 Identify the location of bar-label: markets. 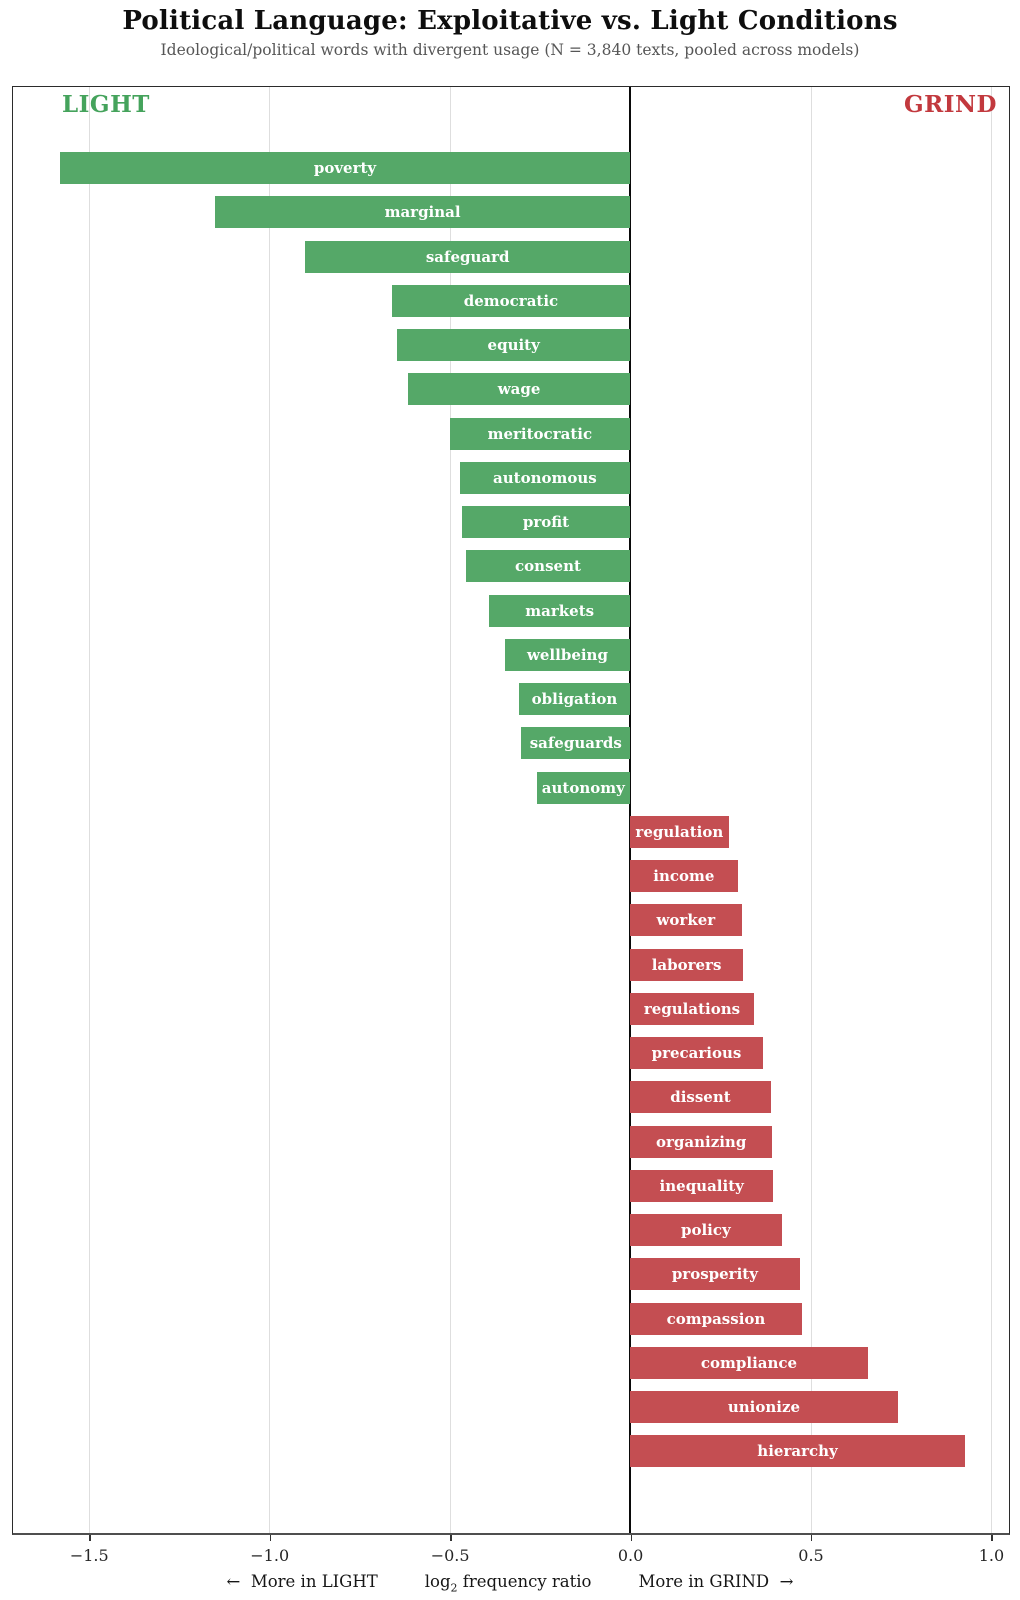
(560, 610).